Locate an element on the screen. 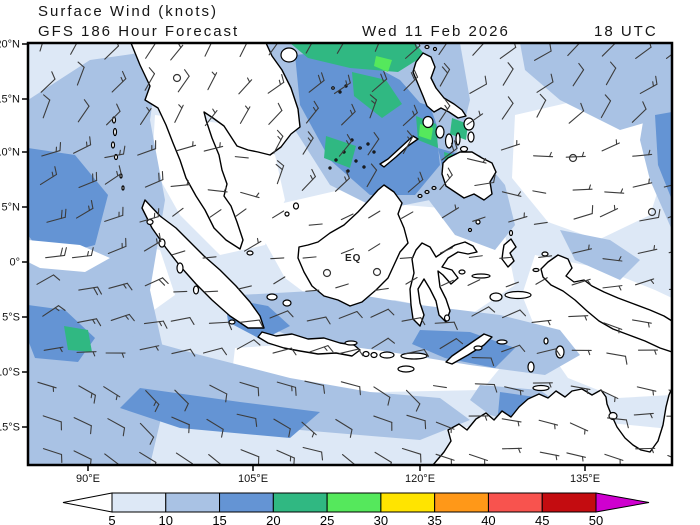 The image size is (700, 525). colorbar-tick-label: 10 is located at coordinates (166, 519).